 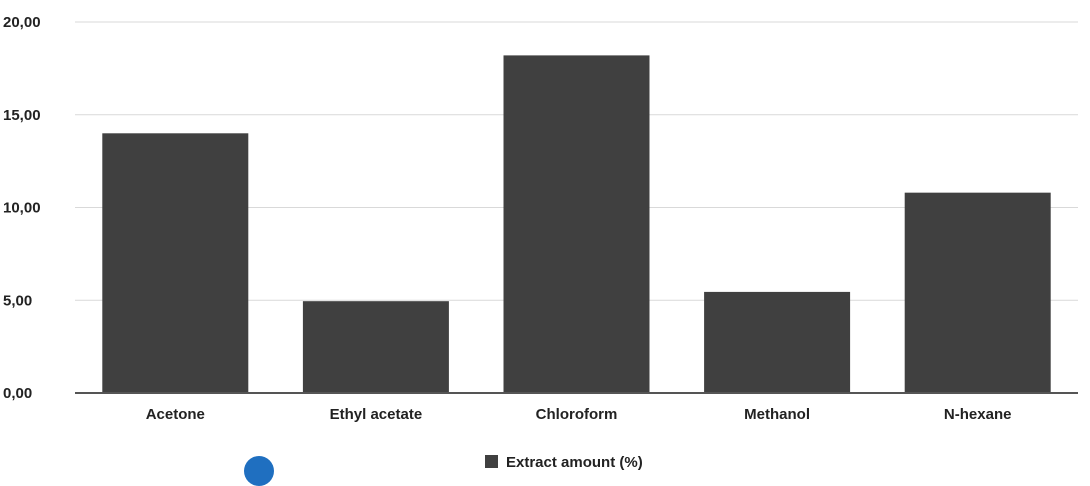 I want to click on x-tick-label: Acetone, so click(x=175, y=414).